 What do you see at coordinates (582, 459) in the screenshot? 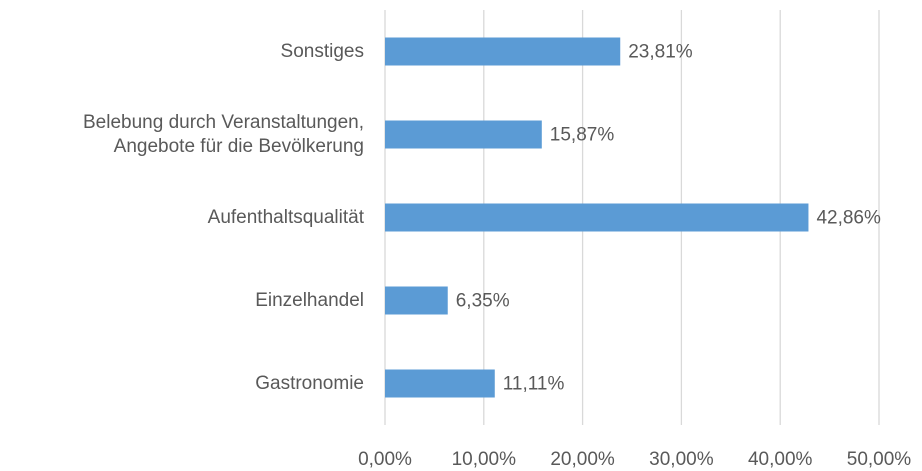
I see `x-tick-label: 20,00%` at bounding box center [582, 459].